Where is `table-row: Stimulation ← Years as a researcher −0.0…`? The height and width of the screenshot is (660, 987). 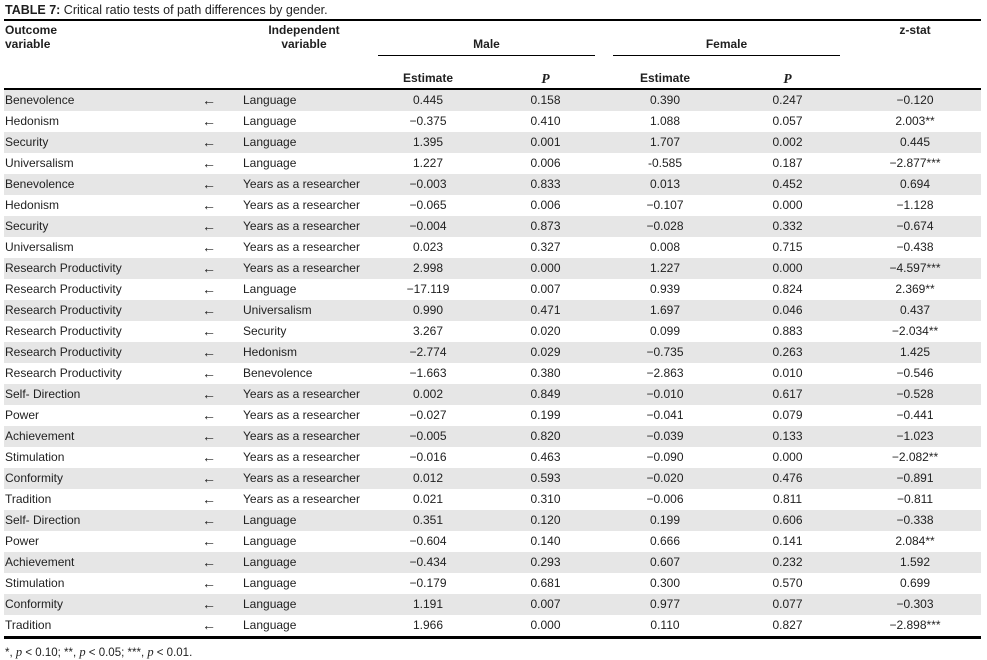
table-row: Stimulation ← Years as a researcher −0.0… is located at coordinates (492, 457).